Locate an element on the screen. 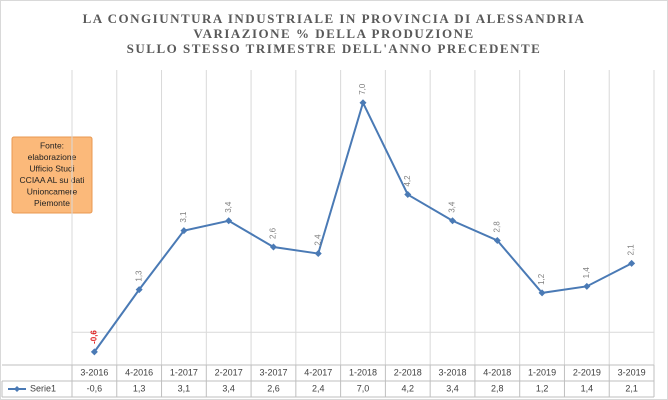 The height and width of the screenshot is (400, 668). note-text: CCIAA AL su dati is located at coordinates (52, 180).